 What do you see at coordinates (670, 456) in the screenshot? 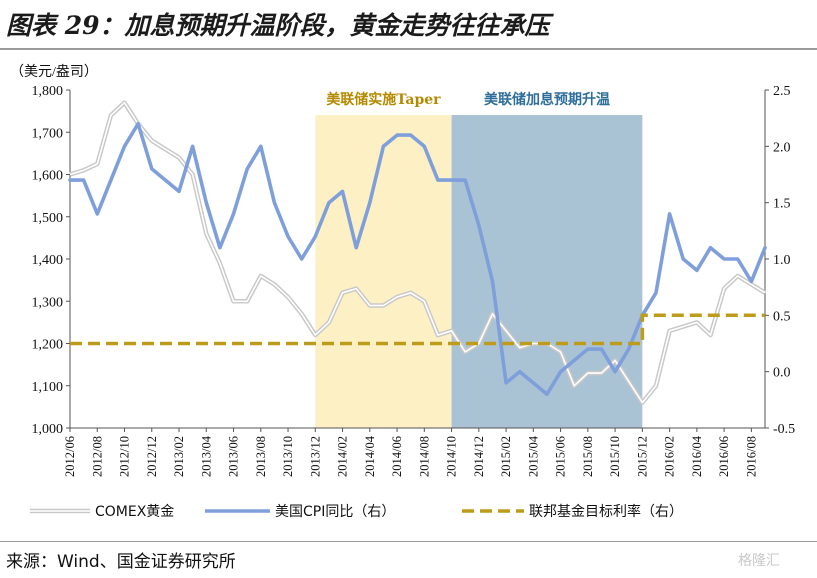
I see `x-tick-label: 2016/02` at bounding box center [670, 456].